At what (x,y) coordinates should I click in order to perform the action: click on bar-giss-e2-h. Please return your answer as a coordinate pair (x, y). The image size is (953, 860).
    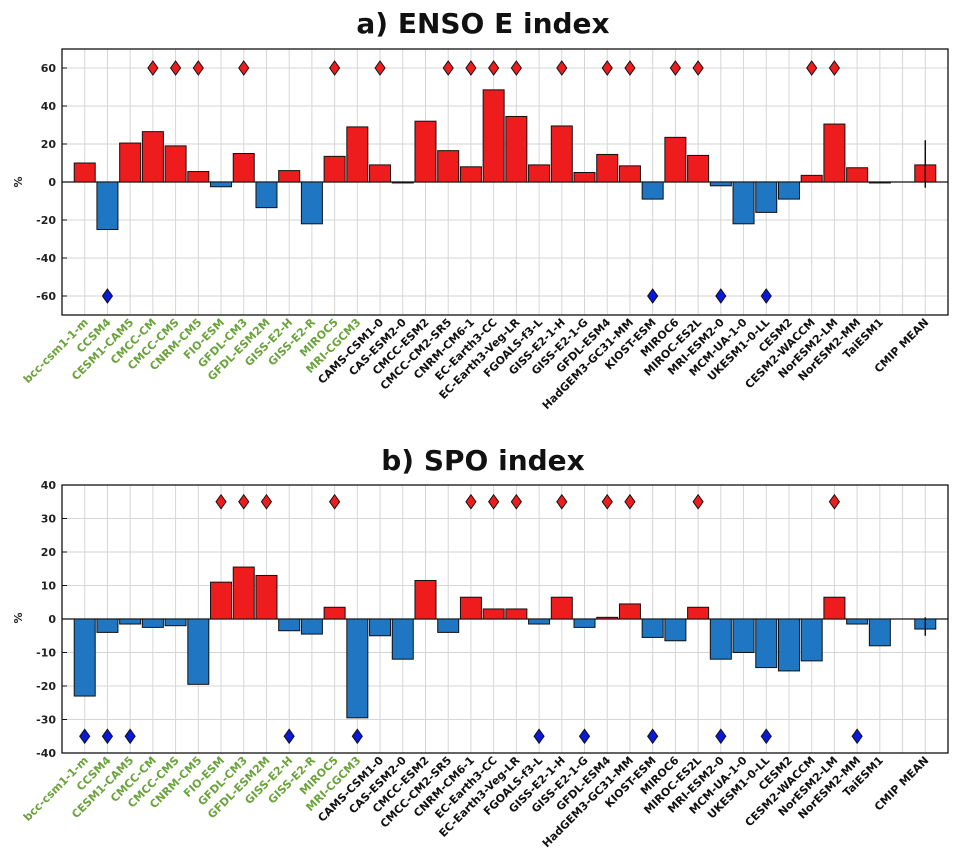
    Looking at the image, I should click on (289, 625).